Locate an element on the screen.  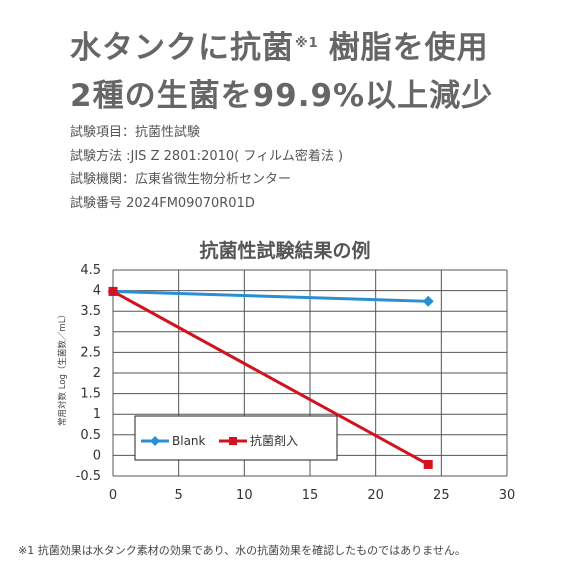
legend-label-blank: Blank is located at coordinates (189, 441).